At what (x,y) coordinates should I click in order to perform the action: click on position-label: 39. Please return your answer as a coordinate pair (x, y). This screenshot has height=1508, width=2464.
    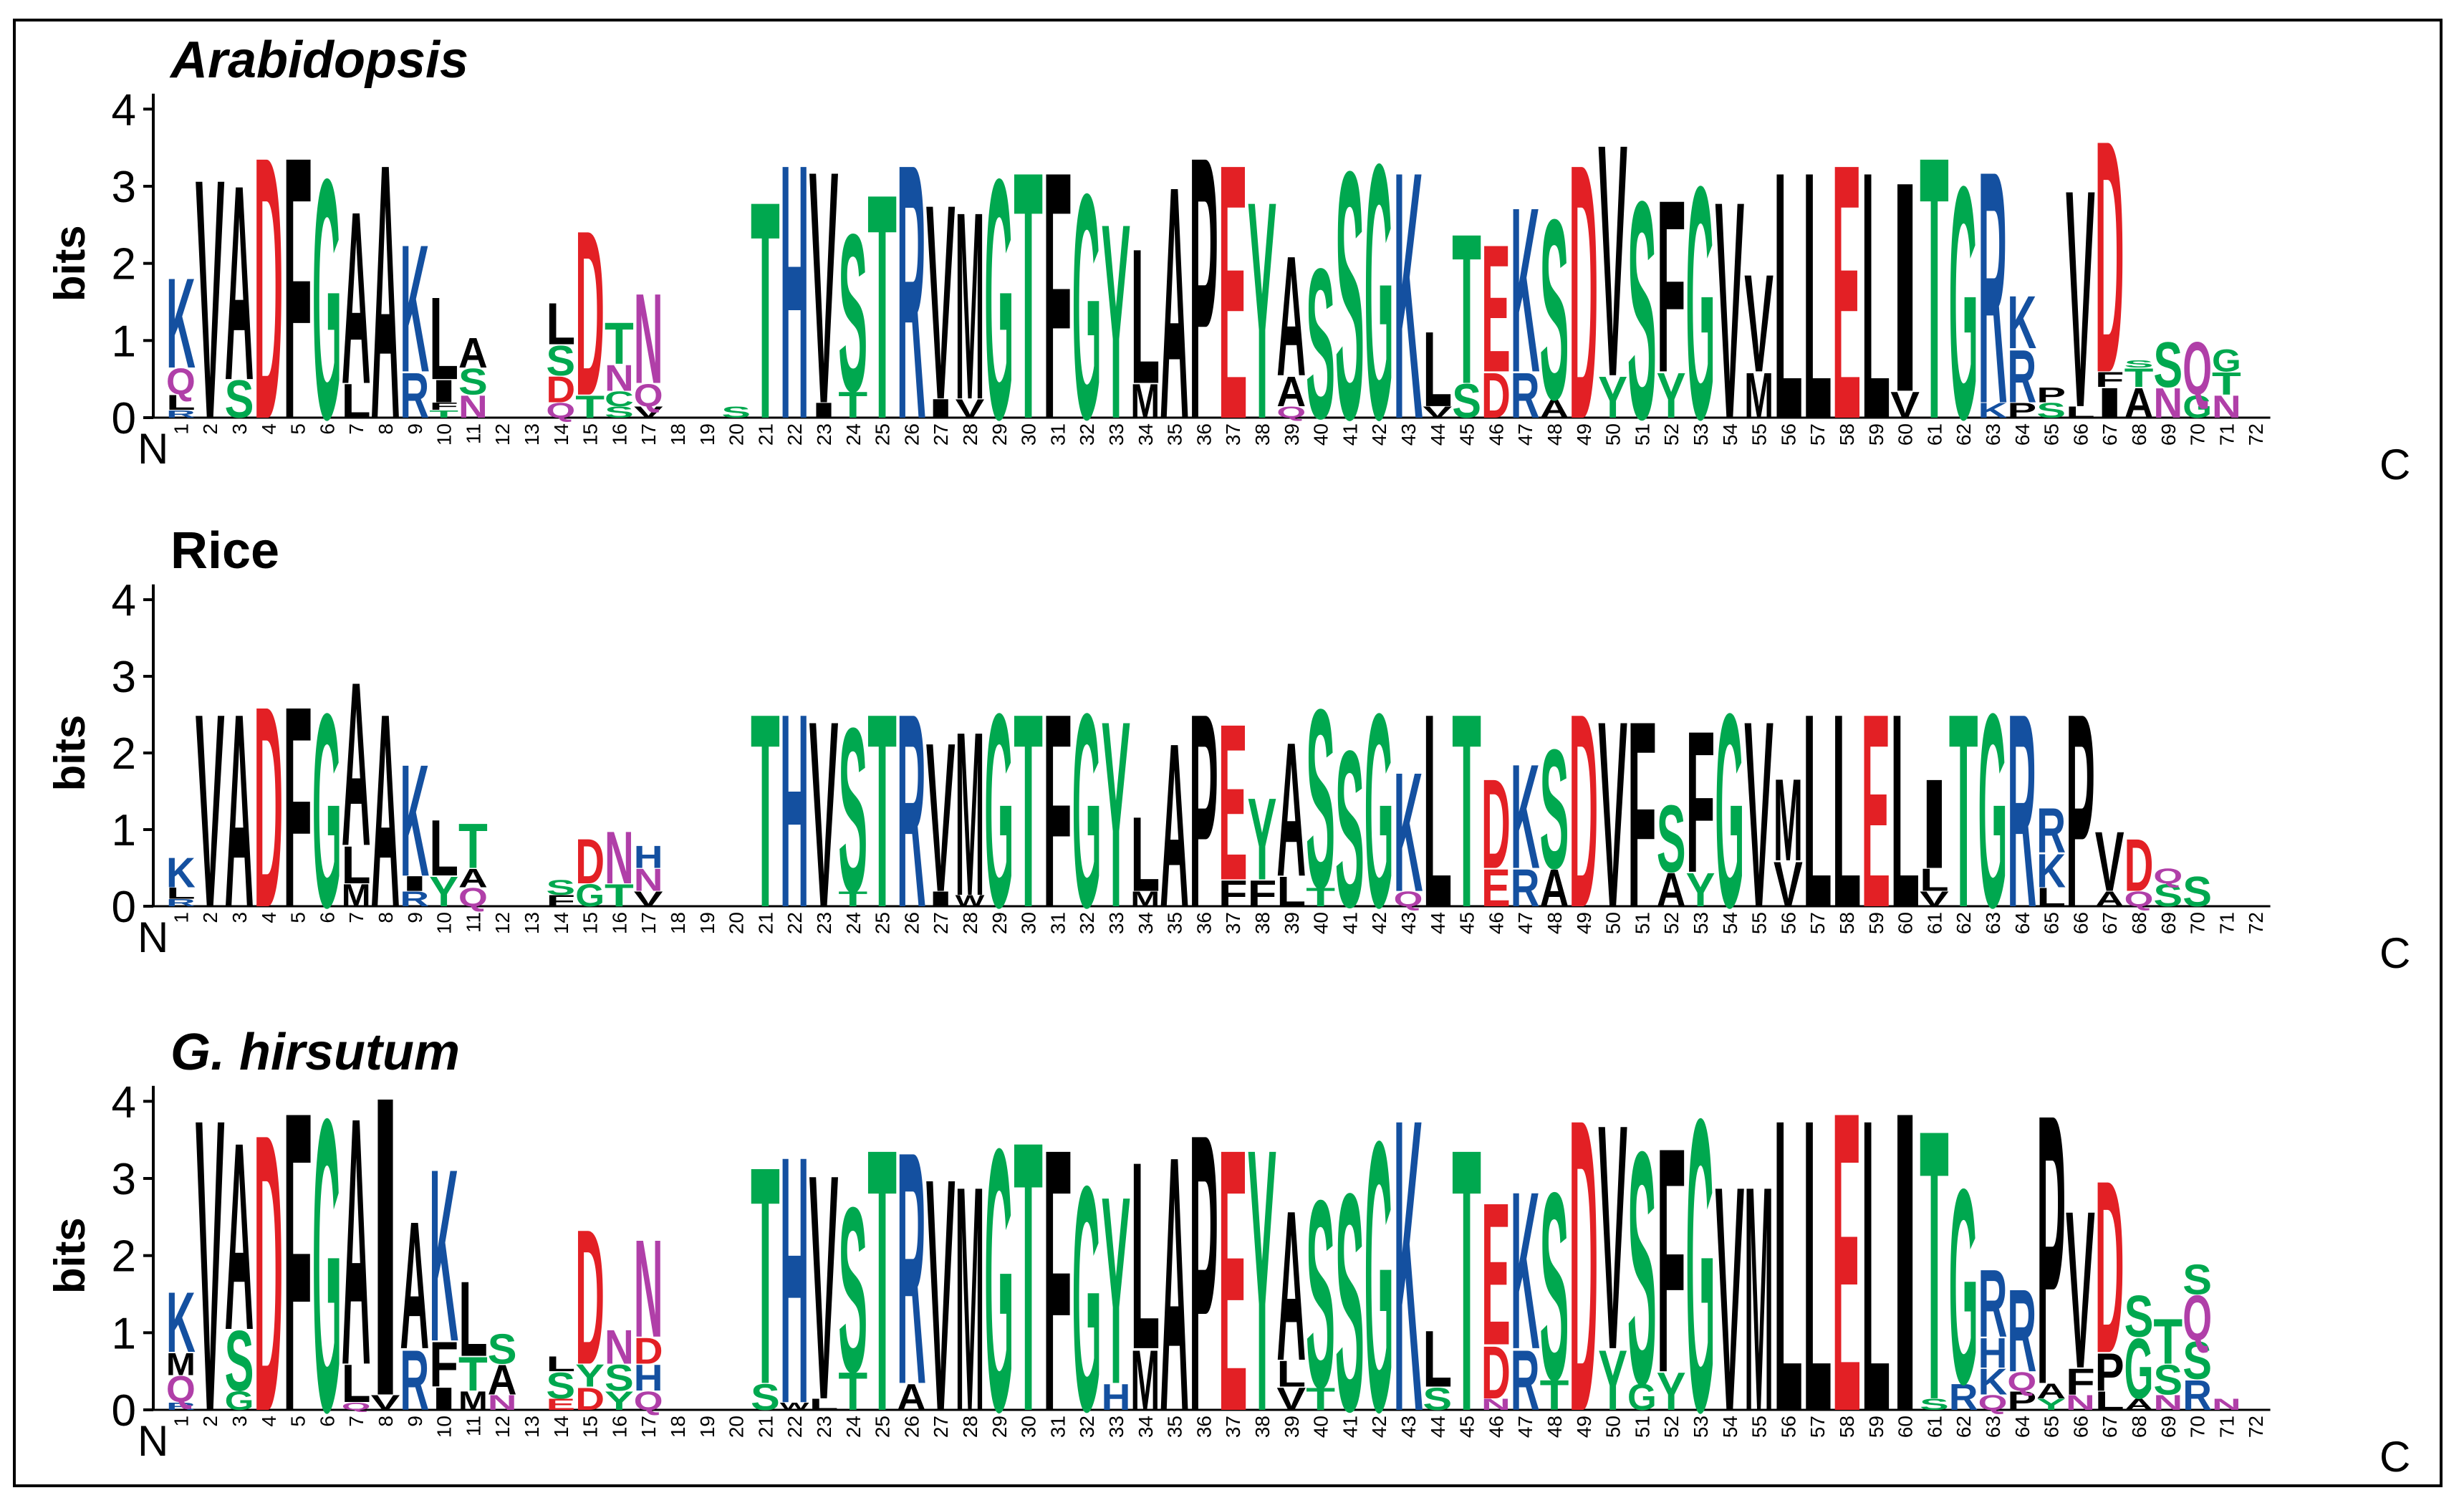
    Looking at the image, I should click on (1292, 923).